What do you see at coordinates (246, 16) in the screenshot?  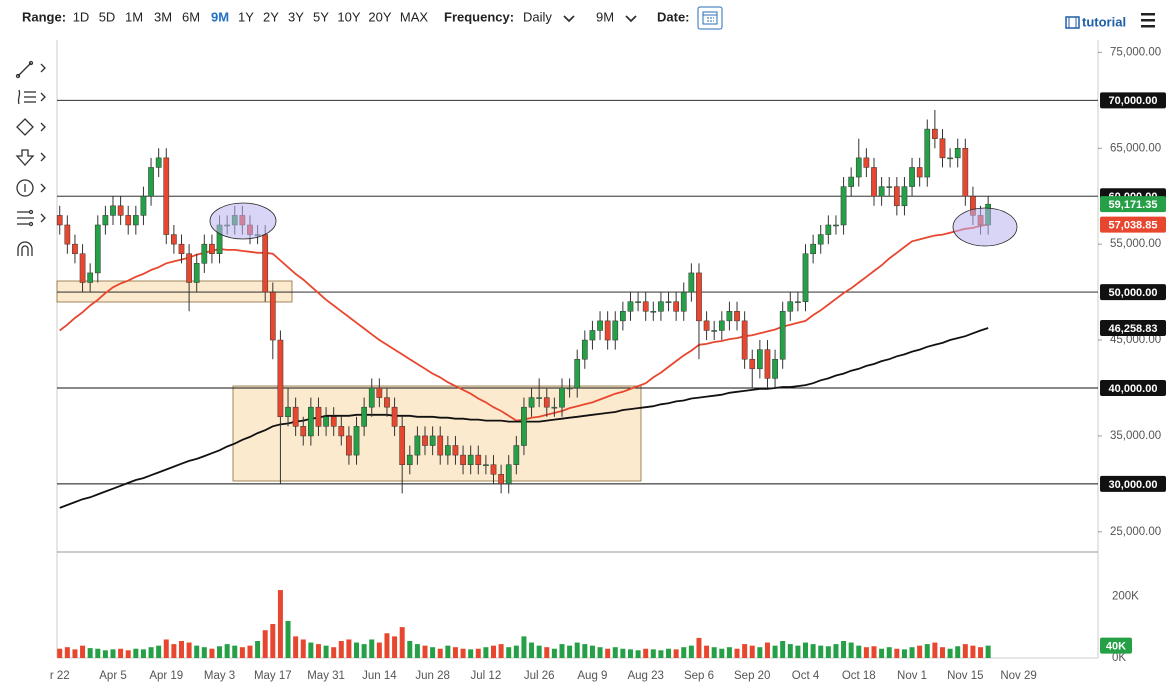 I see `range-button: 1Y` at bounding box center [246, 16].